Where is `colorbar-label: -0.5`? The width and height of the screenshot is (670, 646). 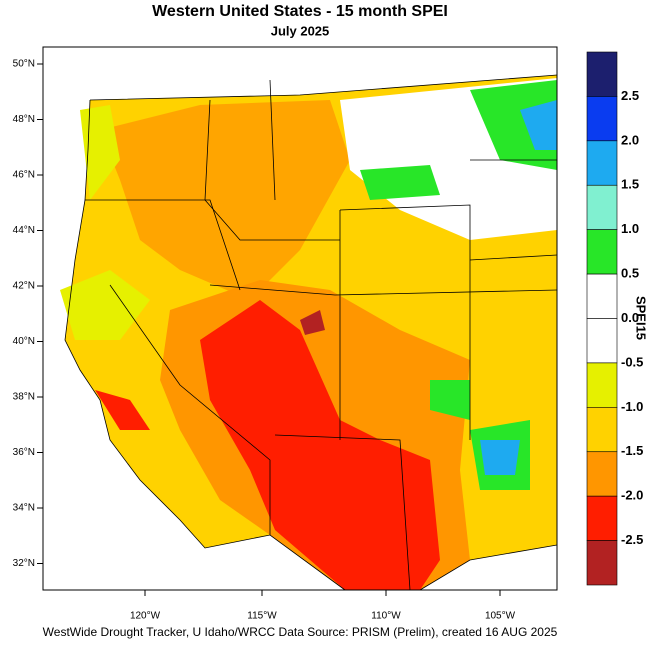 colorbar-label: -0.5 is located at coordinates (632, 361).